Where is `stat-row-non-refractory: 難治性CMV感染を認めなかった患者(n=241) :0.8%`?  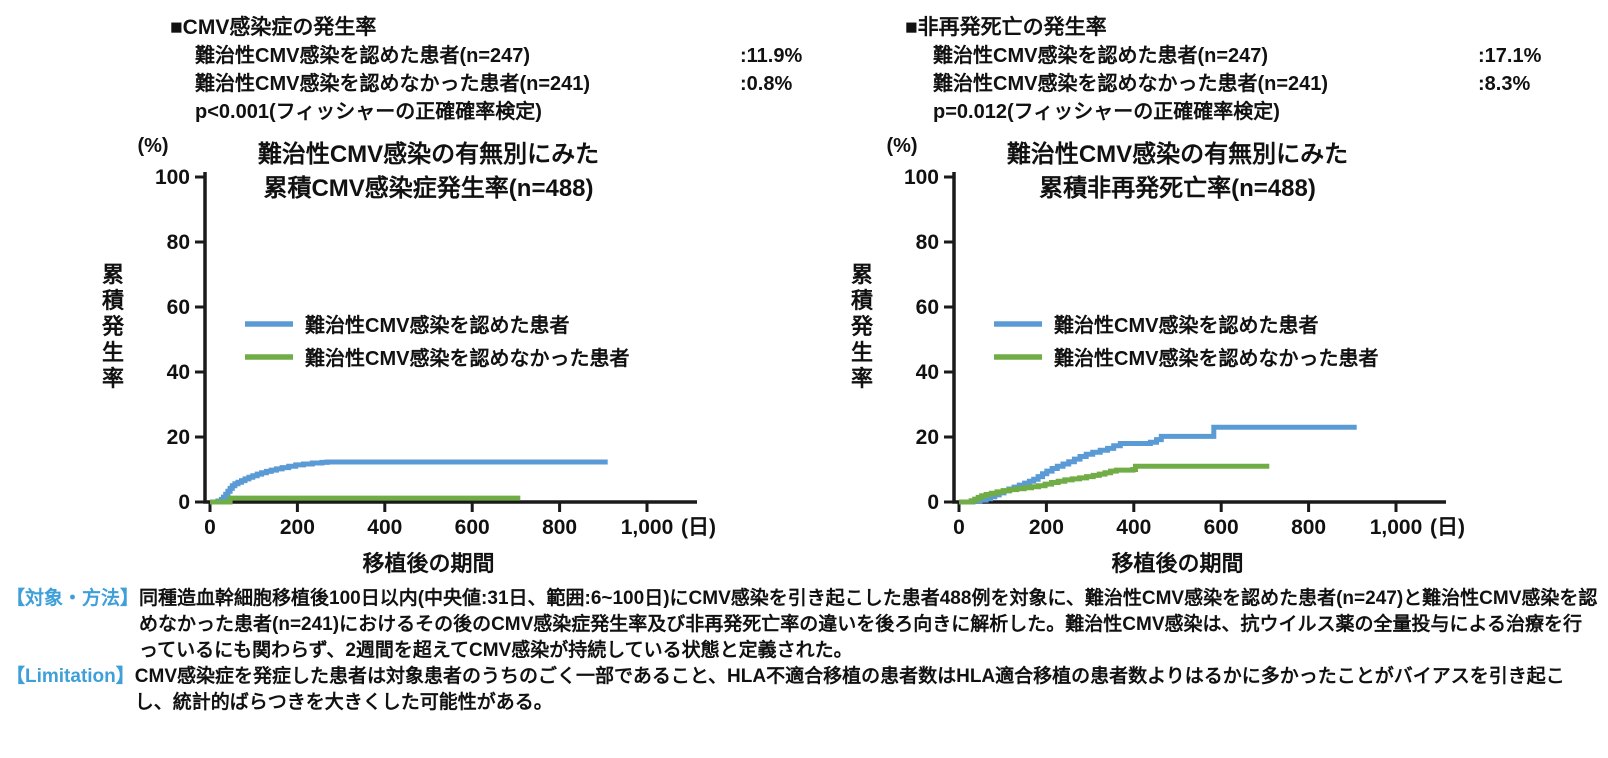
stat-row-non-refractory: 難治性CMV感染を認めなかった患者(n=241) :0.8% is located at coordinates (499, 84).